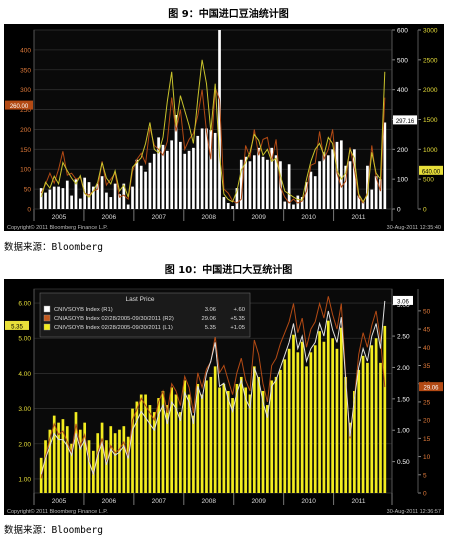  Describe the element at coordinates (403, 305) in the screenshot. I see `right-axis-1-tick-label: 3.00` at that location.